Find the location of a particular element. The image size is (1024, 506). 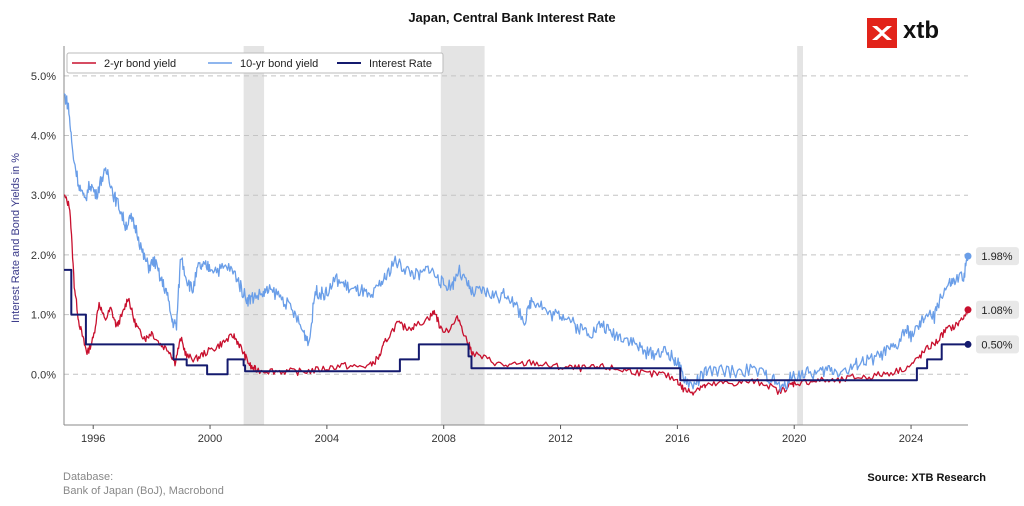

x-tick-label: 2000 is located at coordinates (210, 439).